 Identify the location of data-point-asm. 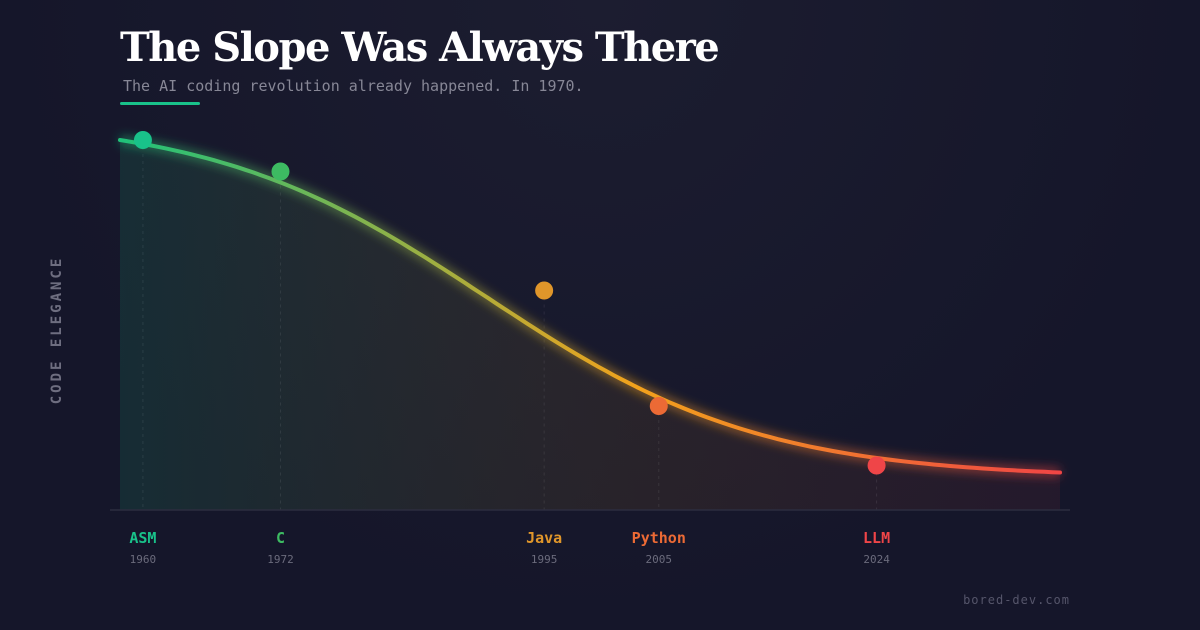
(142, 140).